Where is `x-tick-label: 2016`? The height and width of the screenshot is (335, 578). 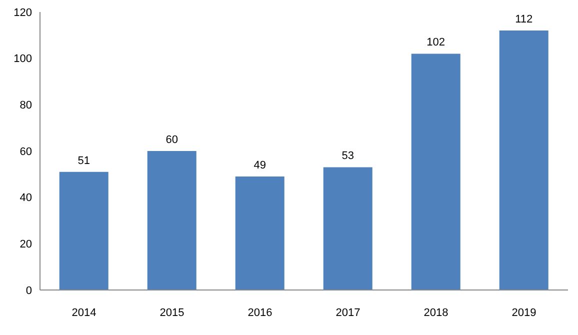 x-tick-label: 2016 is located at coordinates (260, 312).